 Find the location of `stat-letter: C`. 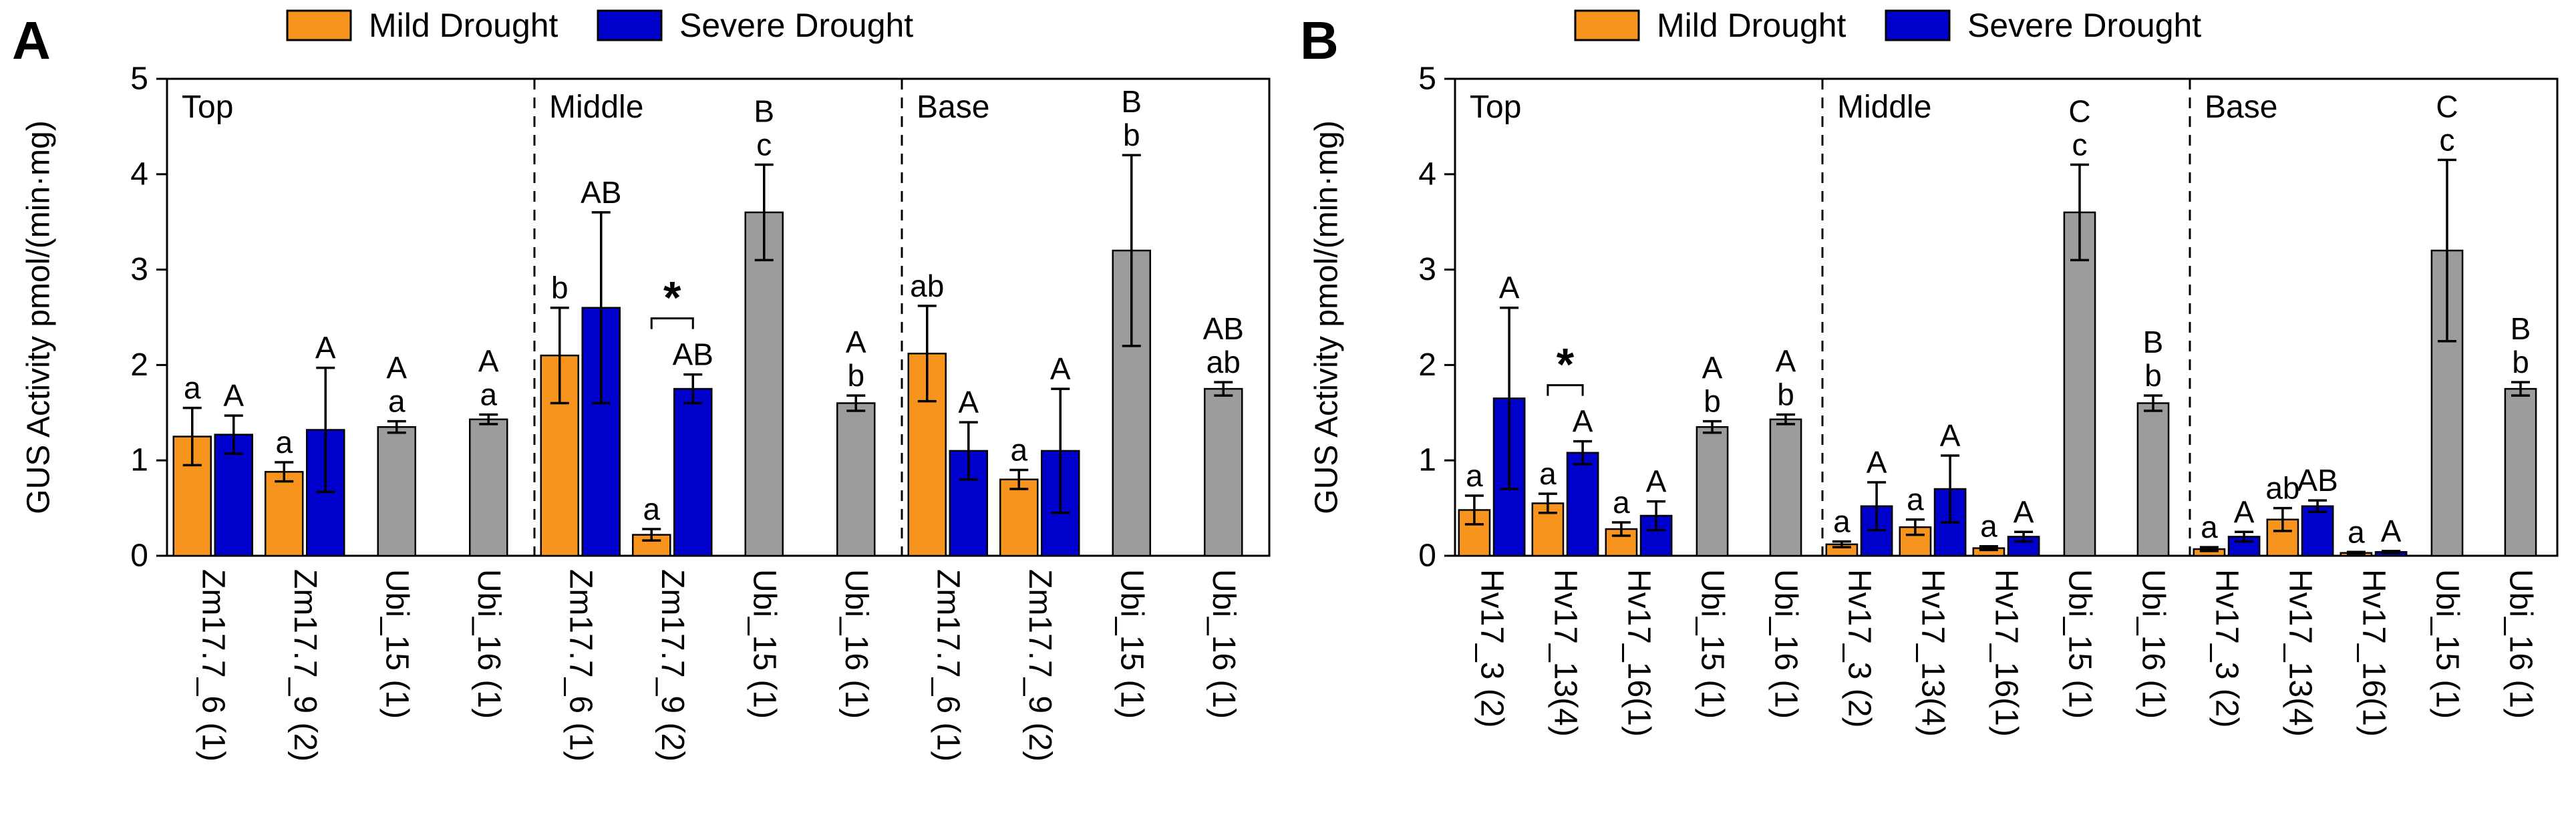

stat-letter: C is located at coordinates (2447, 107).